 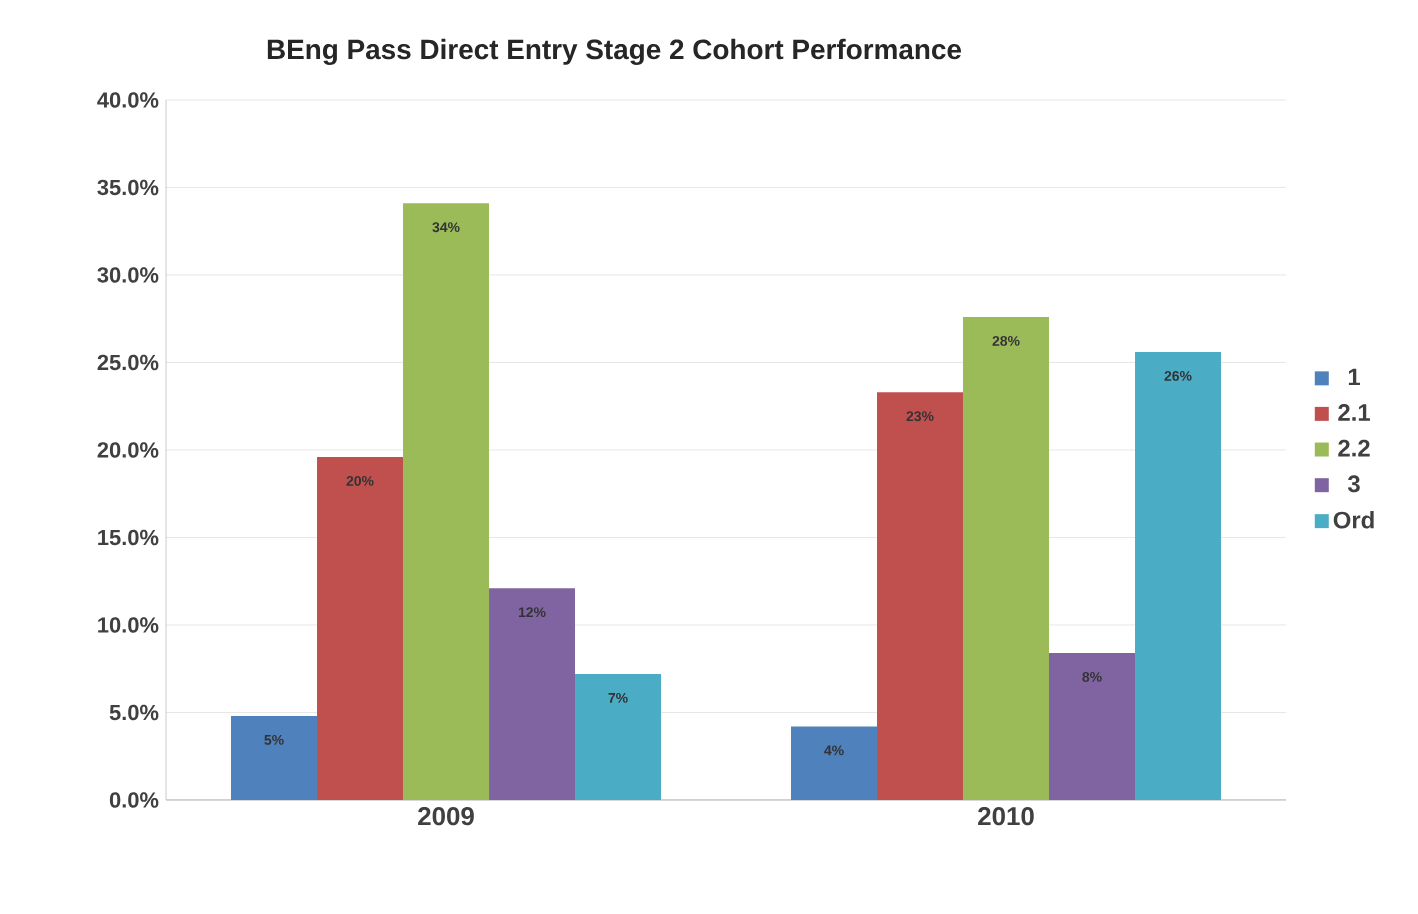 I want to click on chart-title: BEng Pass Direct Entry Stage 2 Cohort Performance, so click(x=614, y=51).